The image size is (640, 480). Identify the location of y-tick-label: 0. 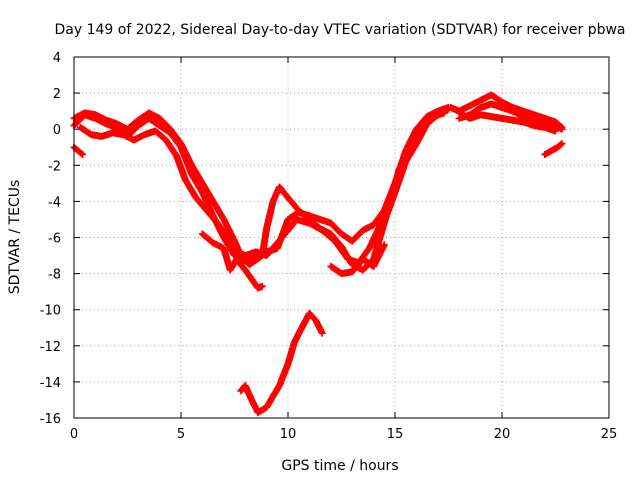
(57, 130).